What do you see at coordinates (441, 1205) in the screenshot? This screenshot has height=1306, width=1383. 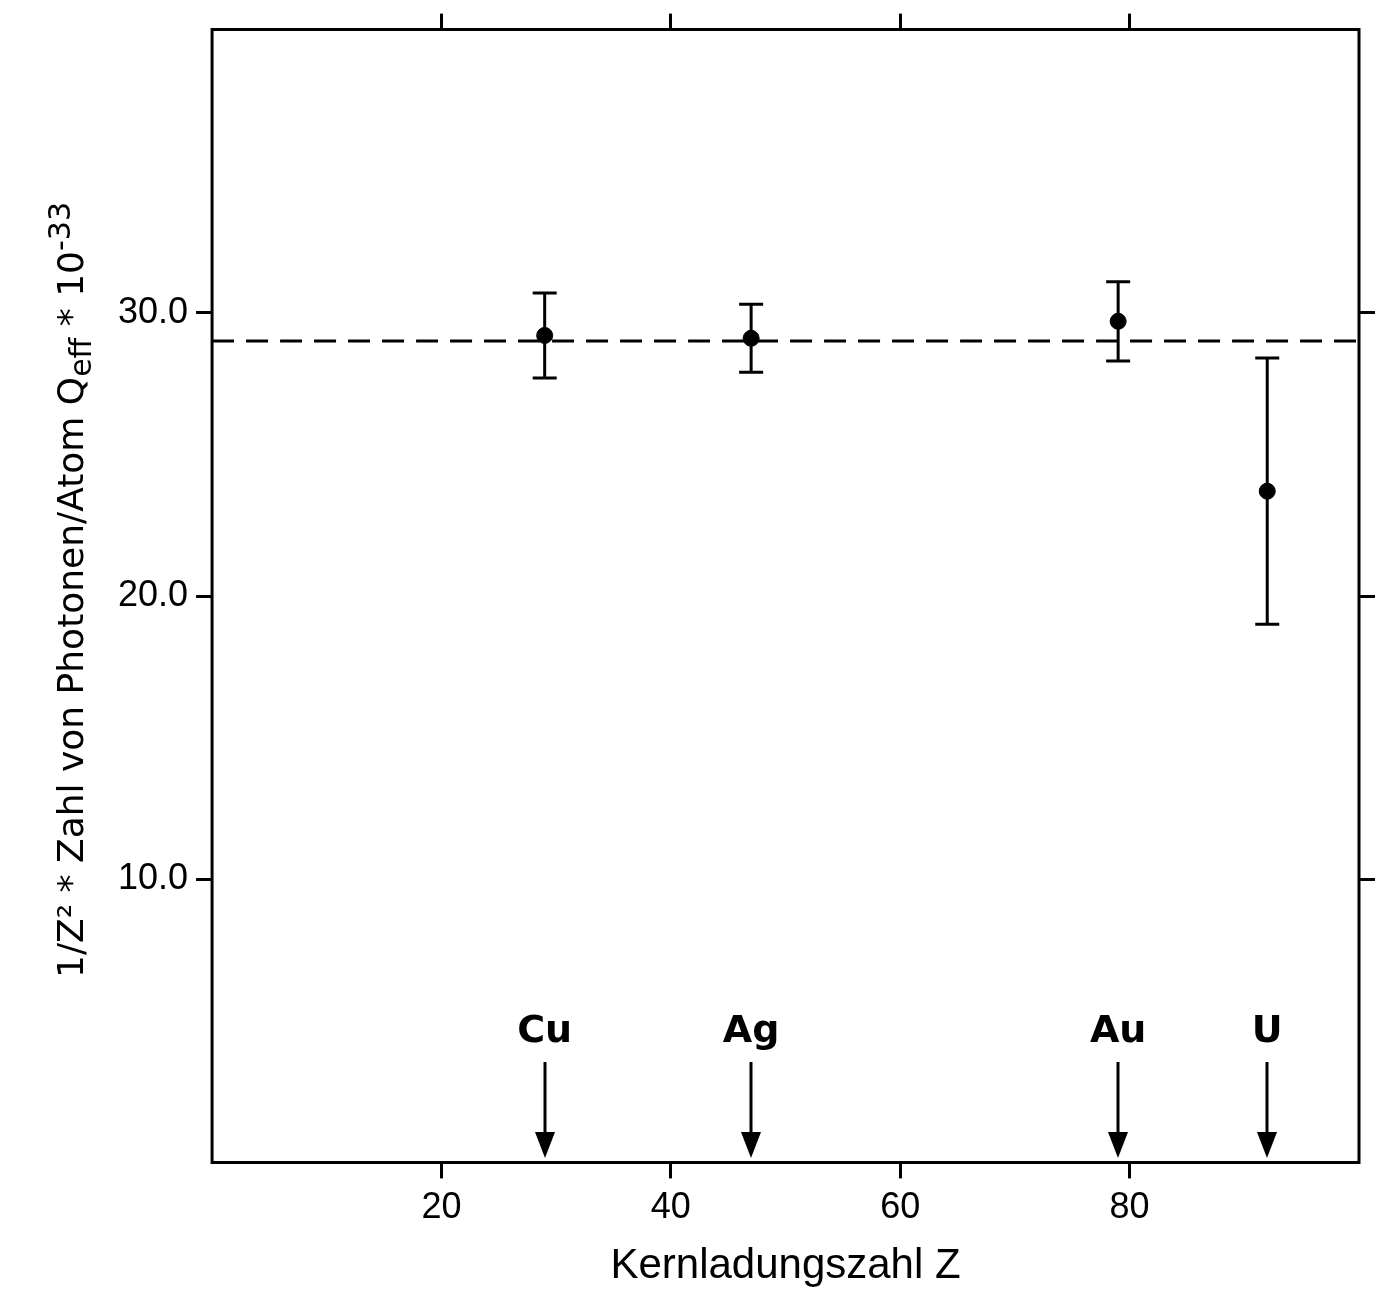 I see `x-tick-label: 20` at bounding box center [441, 1205].